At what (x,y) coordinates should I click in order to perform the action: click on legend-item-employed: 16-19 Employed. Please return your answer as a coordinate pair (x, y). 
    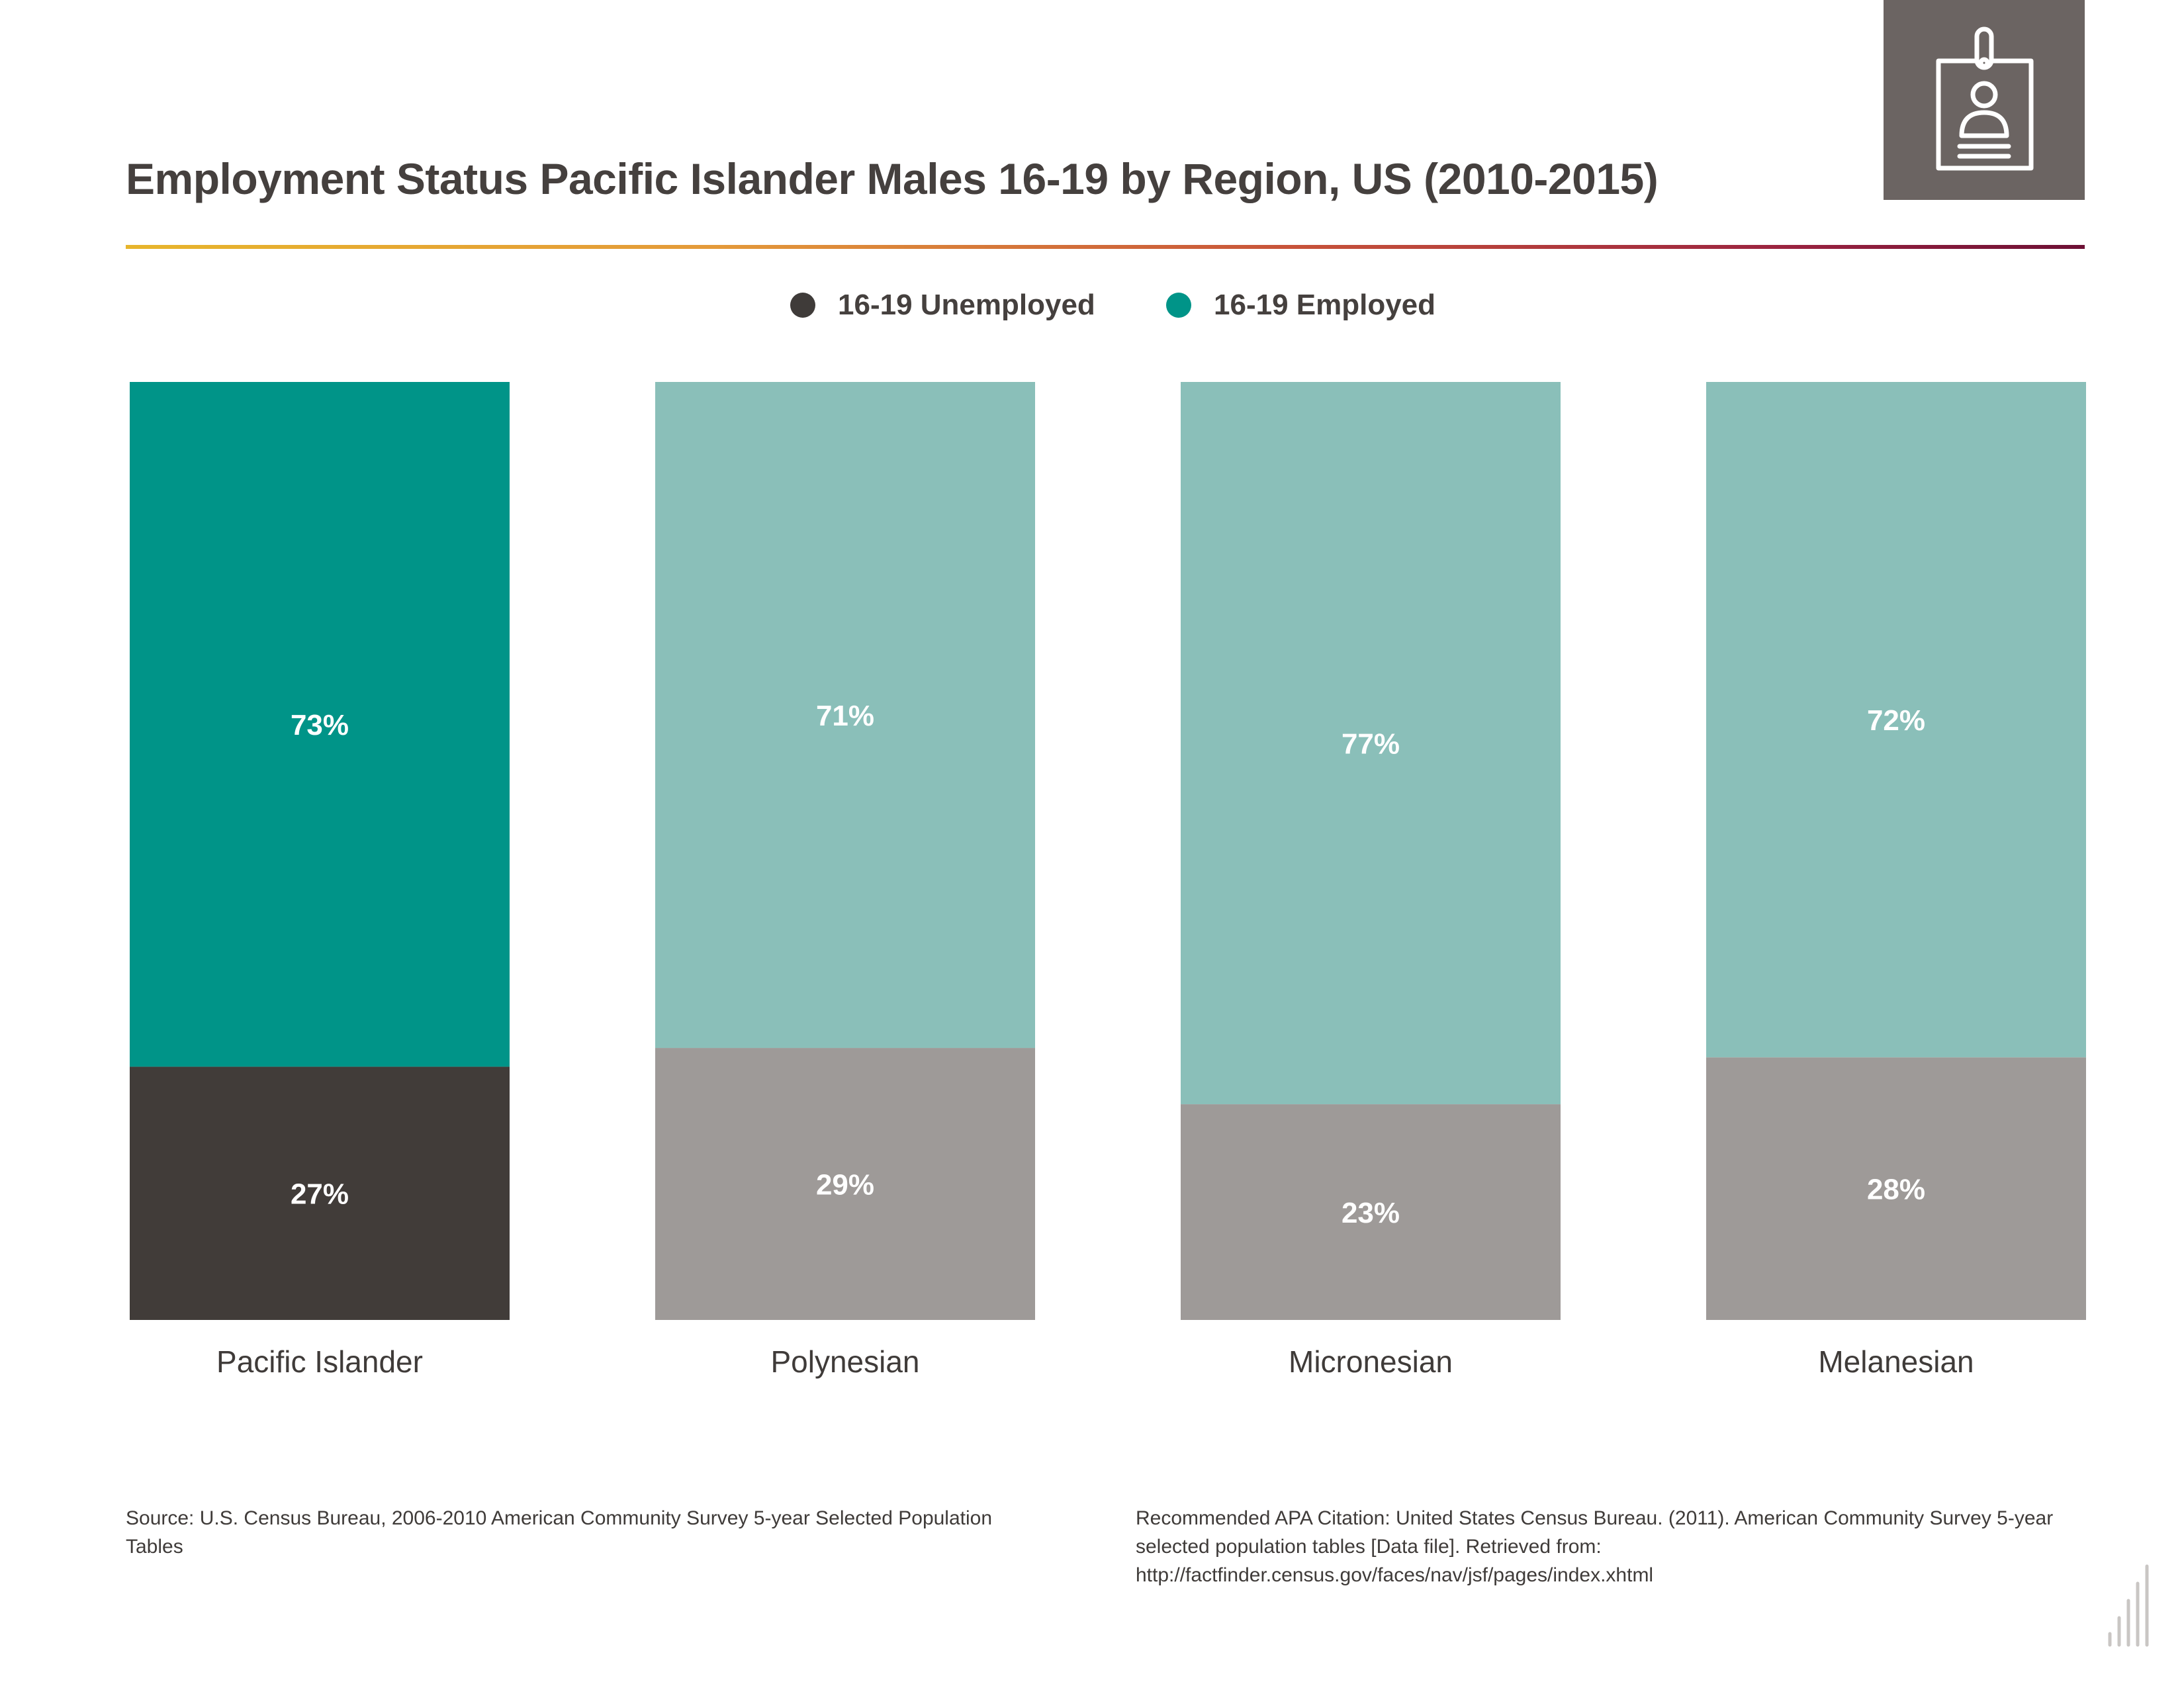
    Looking at the image, I should click on (1300, 305).